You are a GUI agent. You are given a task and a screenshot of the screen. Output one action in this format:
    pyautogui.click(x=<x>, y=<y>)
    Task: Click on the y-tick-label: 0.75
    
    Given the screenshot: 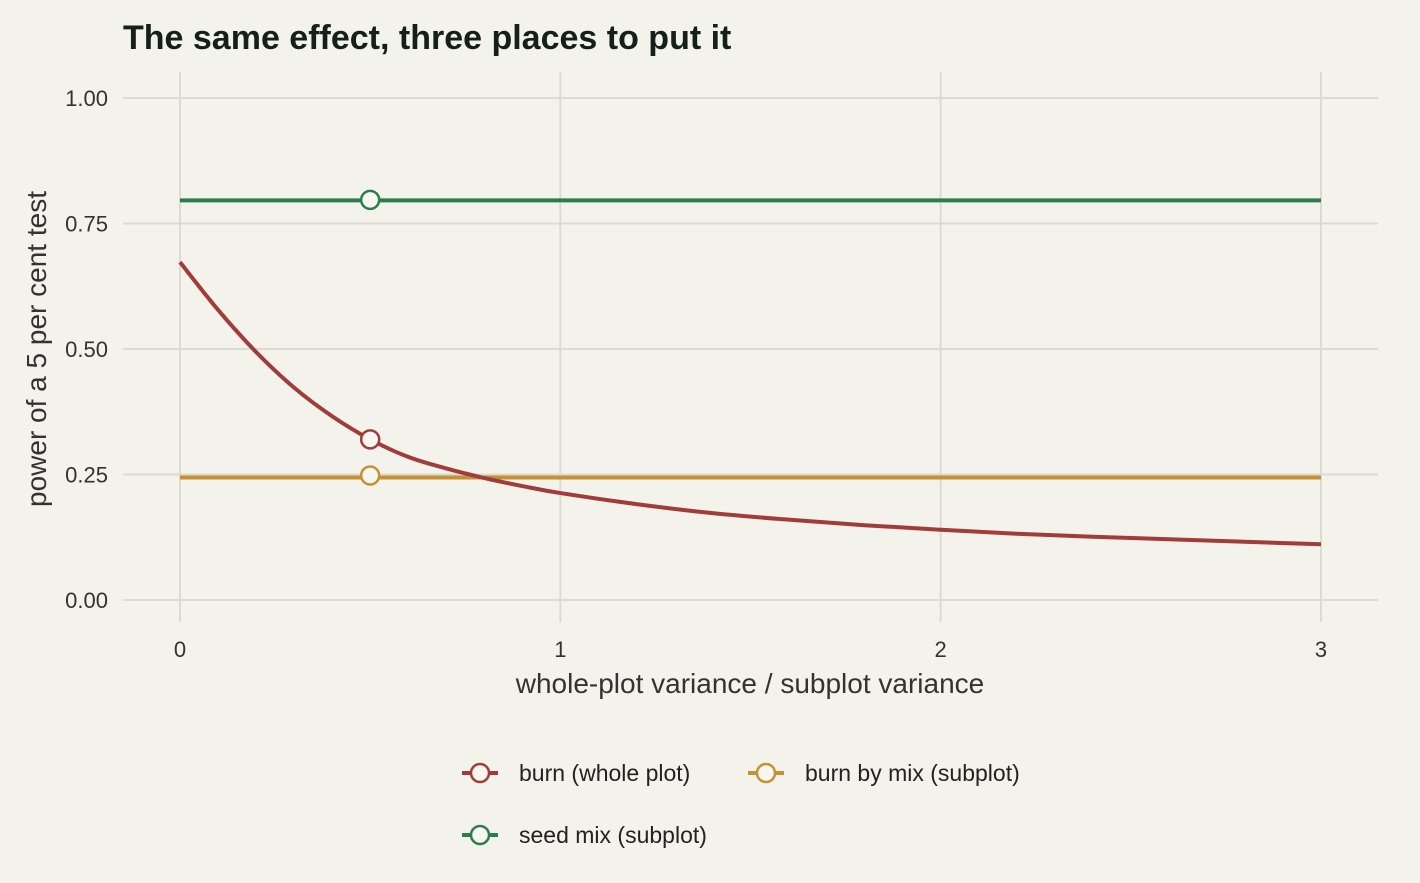 What is the action you would take?
    pyautogui.click(x=86, y=224)
    